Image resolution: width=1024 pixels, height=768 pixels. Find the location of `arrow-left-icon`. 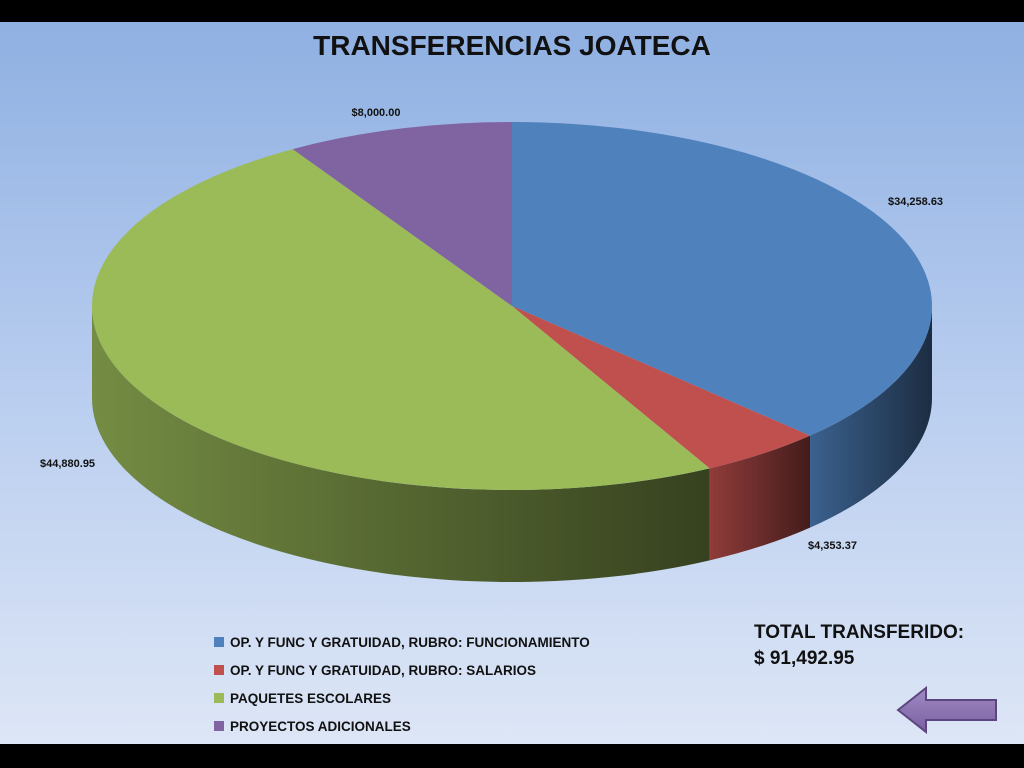

arrow-left-icon is located at coordinates (946, 710).